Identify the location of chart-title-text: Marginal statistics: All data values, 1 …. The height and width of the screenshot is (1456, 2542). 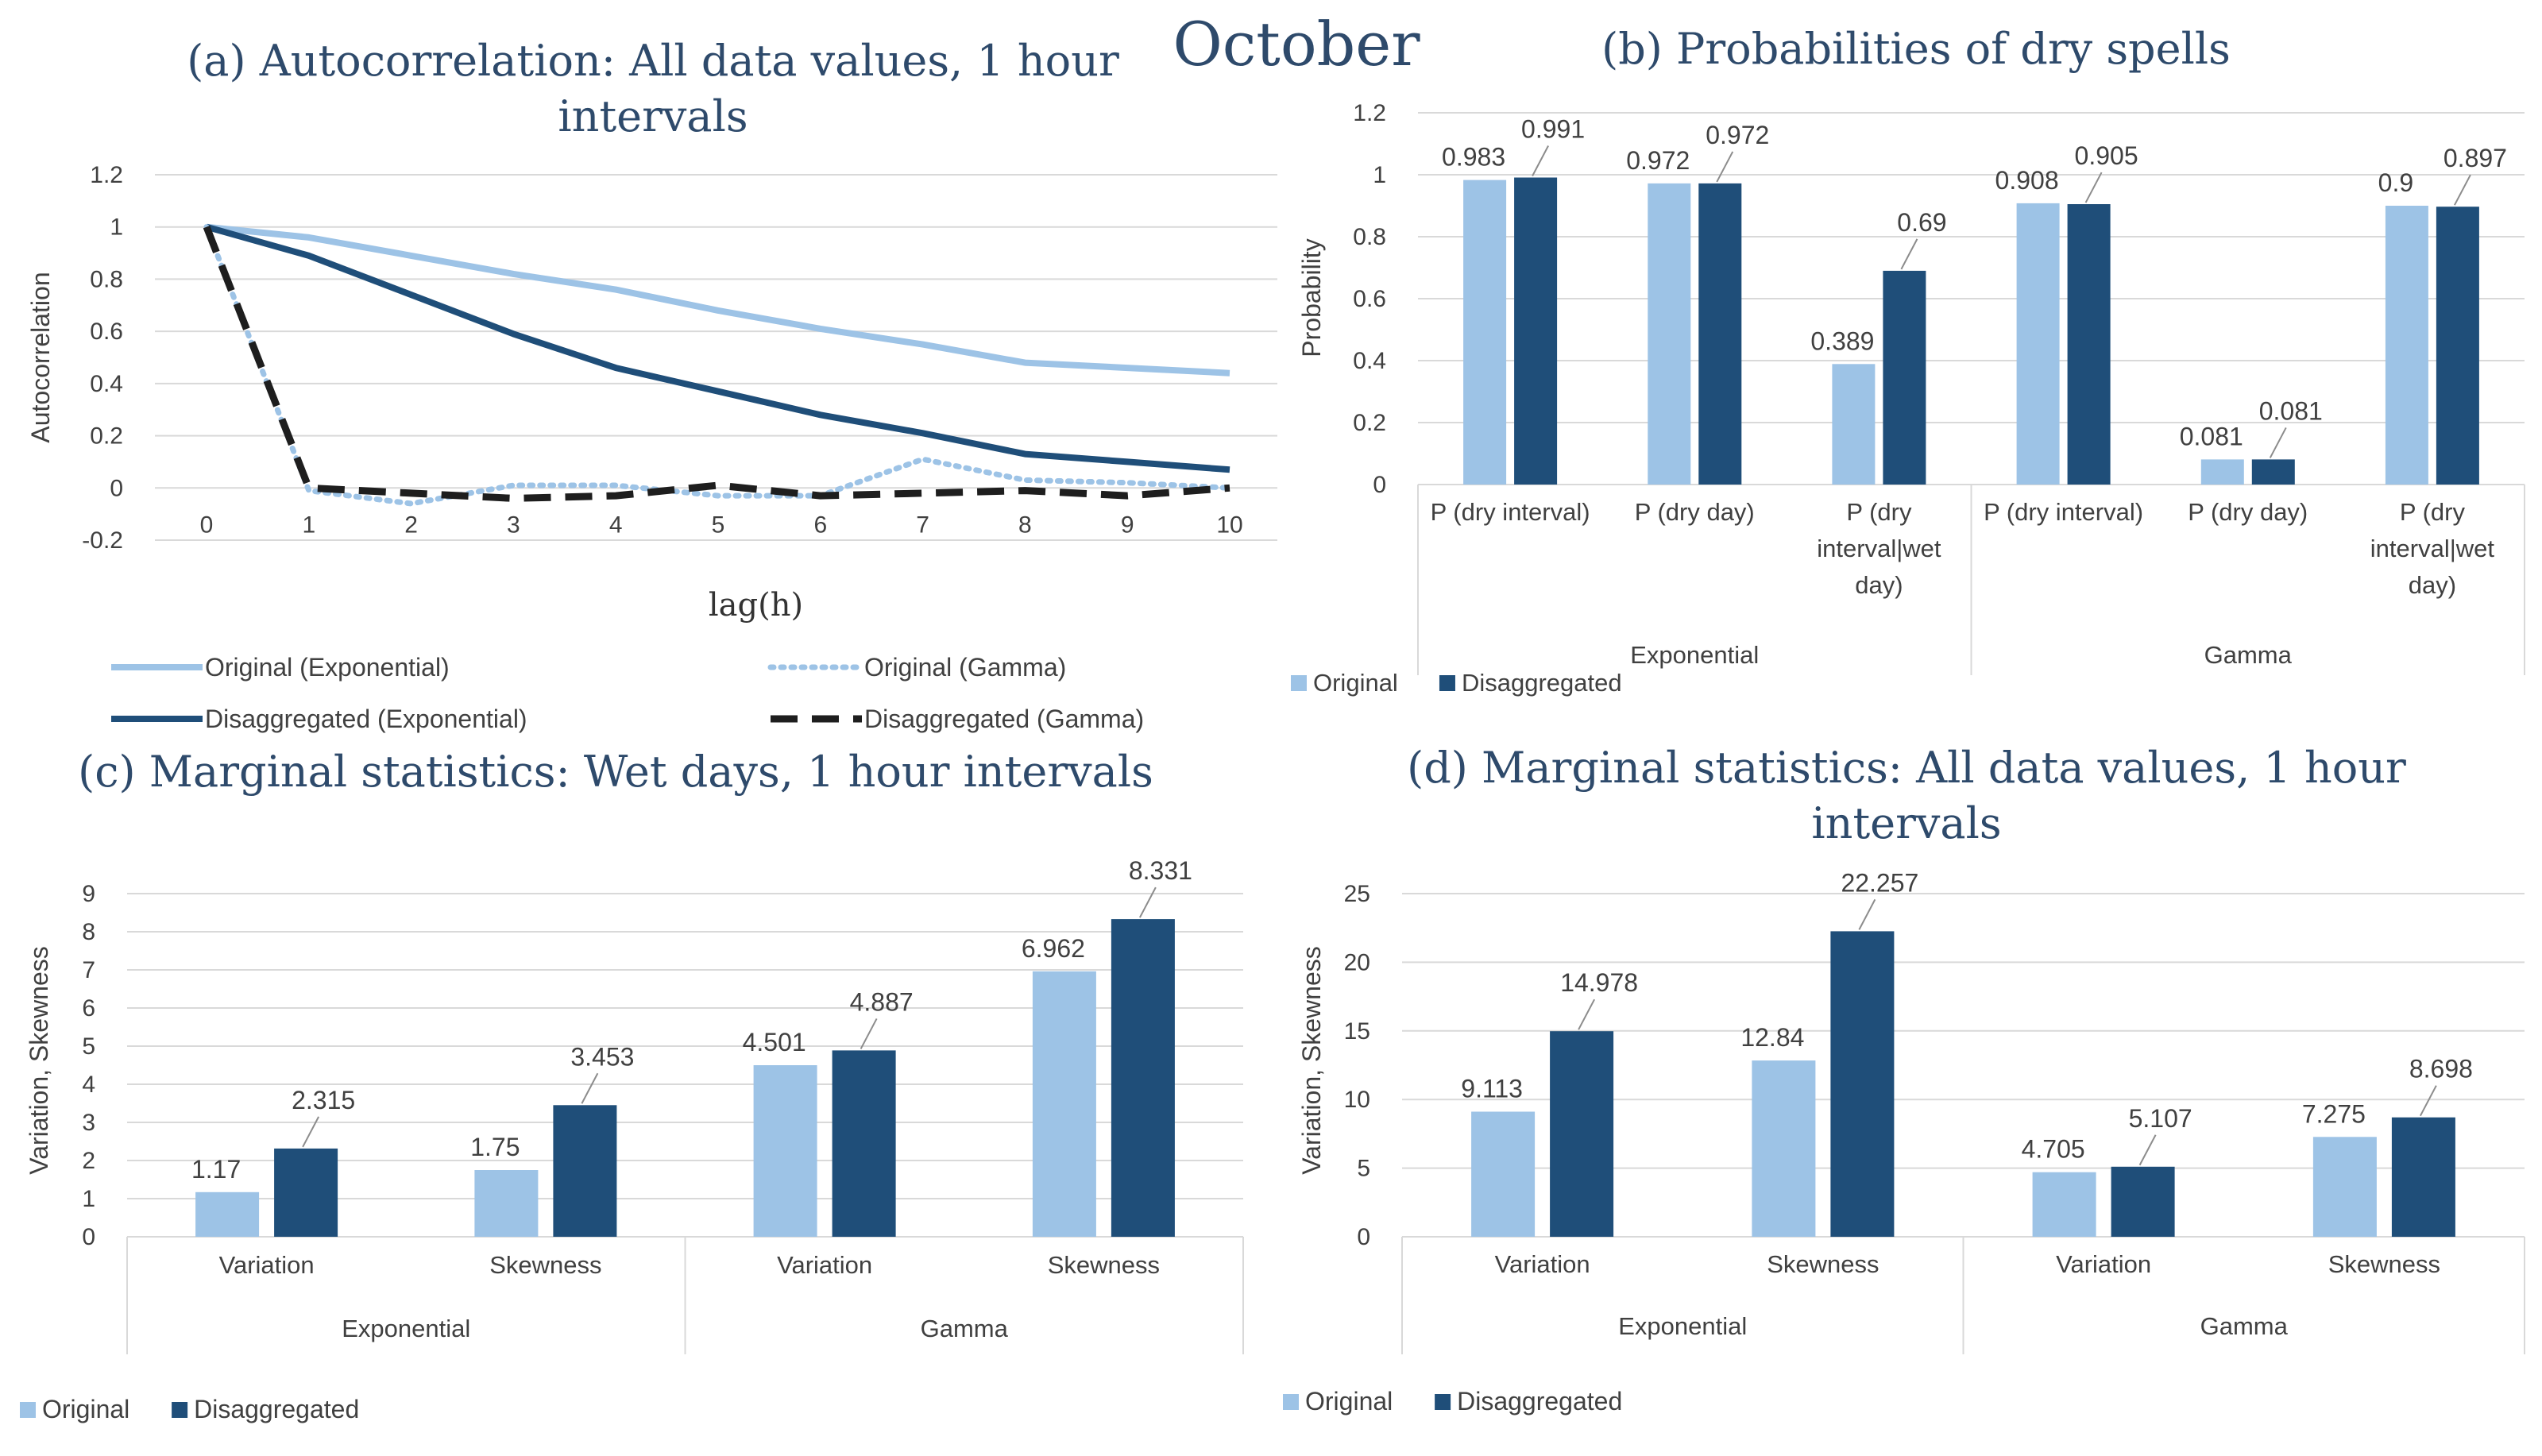
(1944, 768).